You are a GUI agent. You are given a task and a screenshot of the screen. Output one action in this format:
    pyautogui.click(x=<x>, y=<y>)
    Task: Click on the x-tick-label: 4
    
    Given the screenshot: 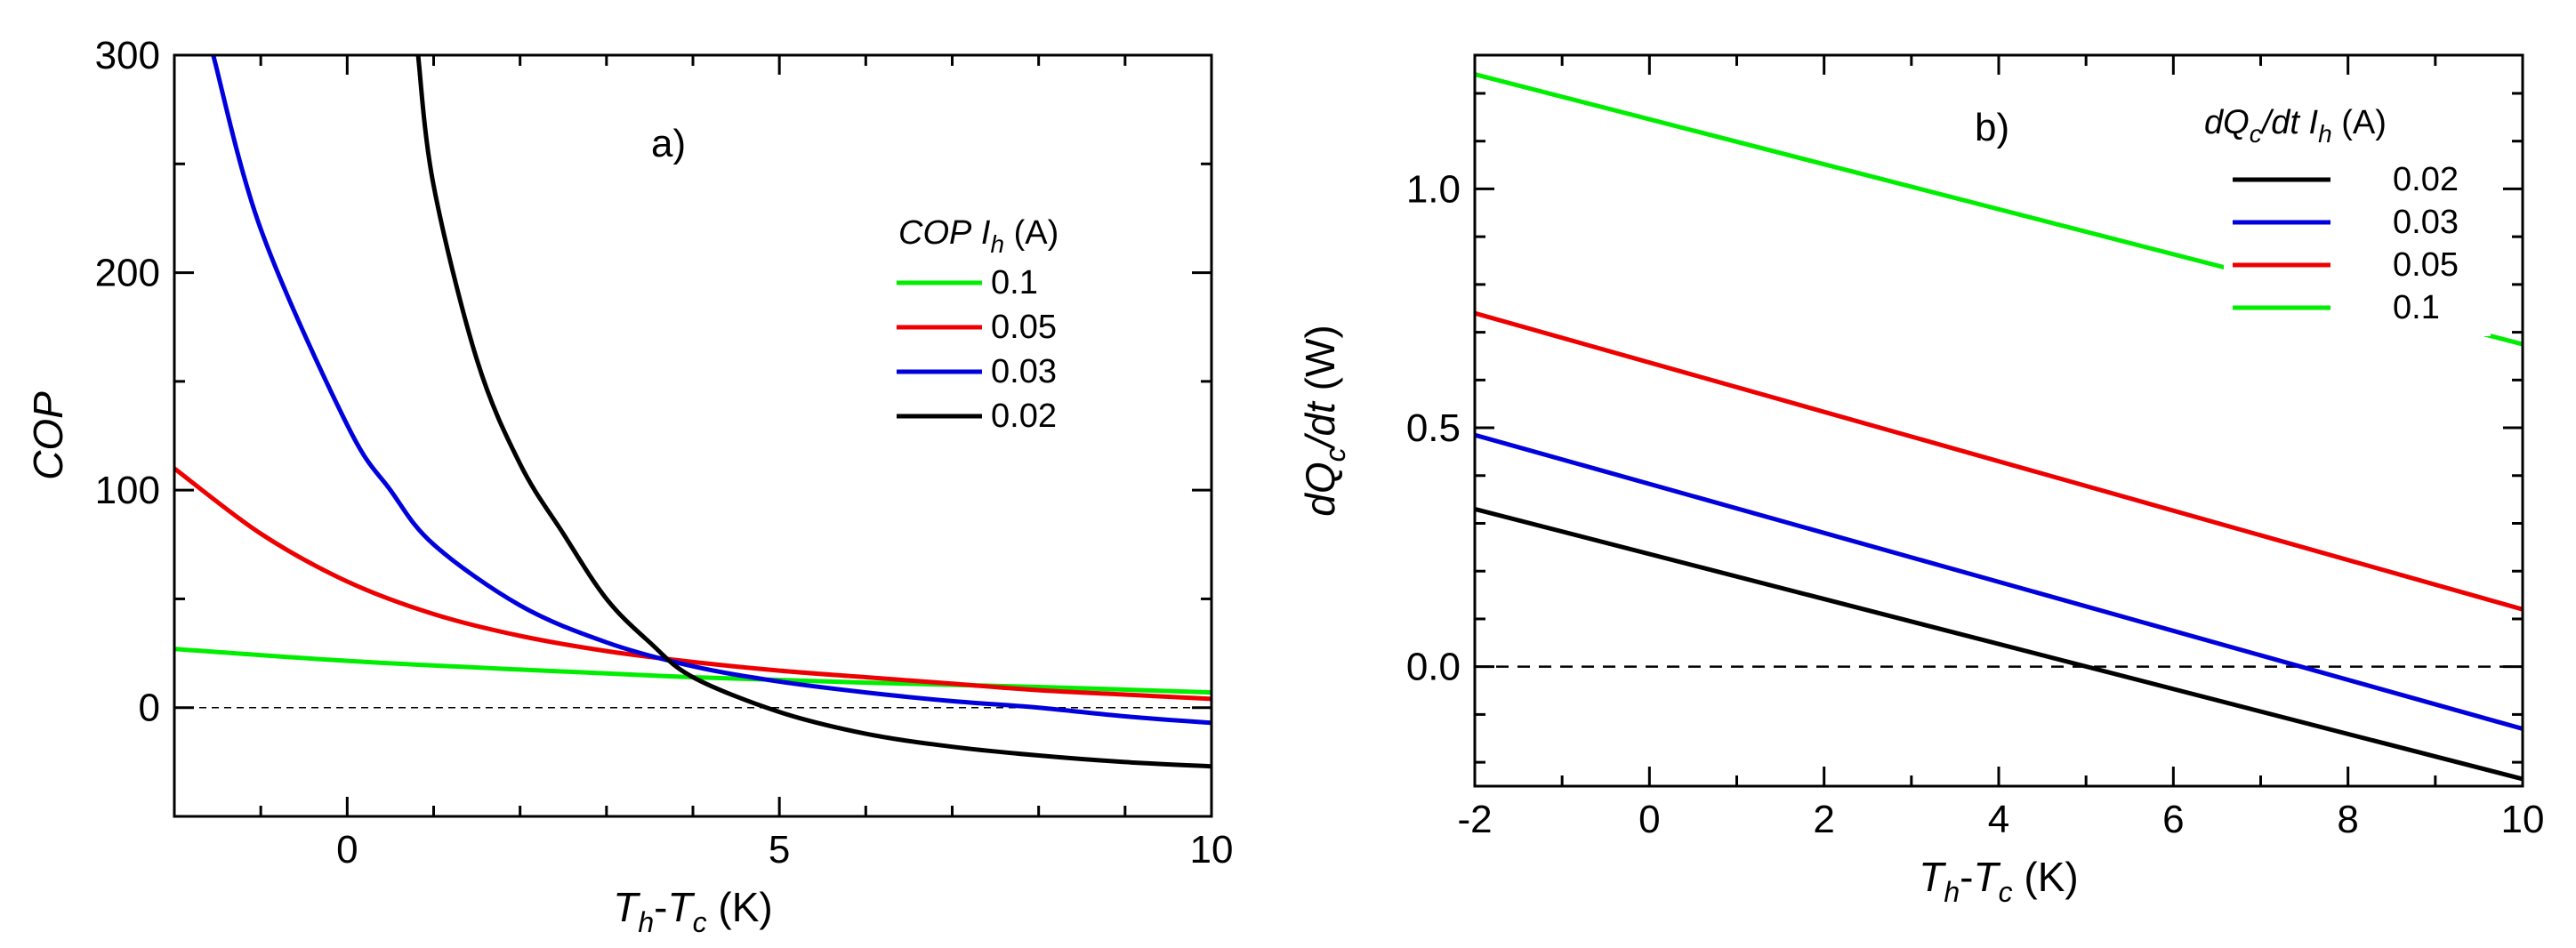 What is the action you would take?
    pyautogui.click(x=1998, y=819)
    